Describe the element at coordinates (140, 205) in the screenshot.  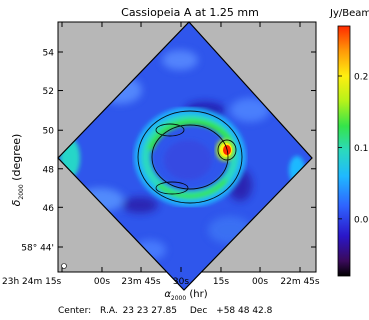
I see `dark-patch` at that location.